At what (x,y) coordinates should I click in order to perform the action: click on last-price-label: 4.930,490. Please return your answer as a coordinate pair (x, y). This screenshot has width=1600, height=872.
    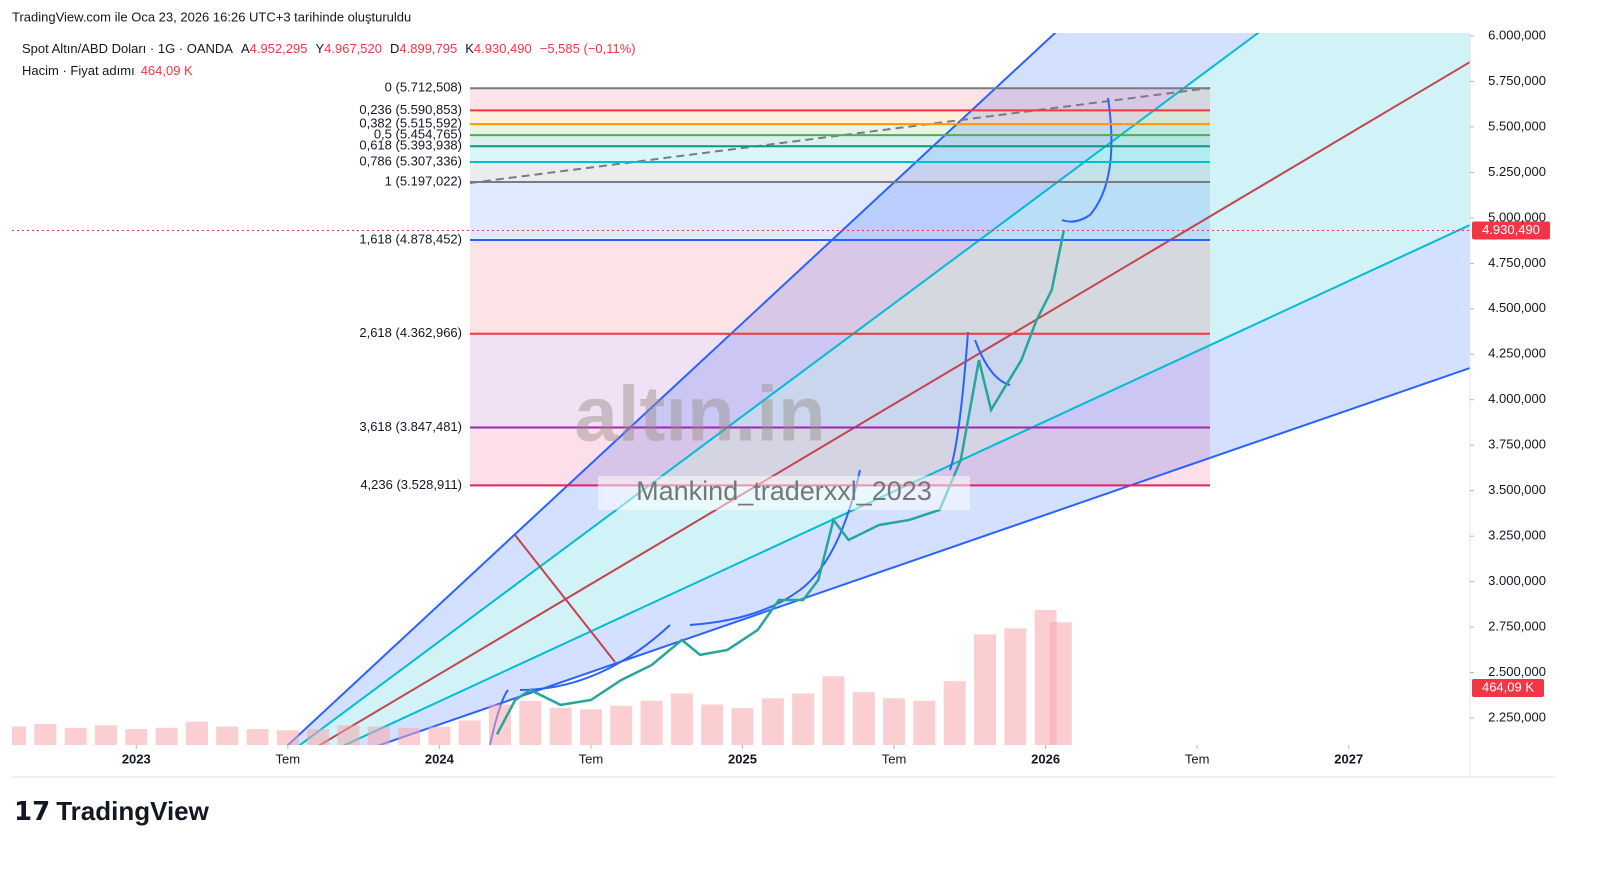
    Looking at the image, I should click on (1511, 229).